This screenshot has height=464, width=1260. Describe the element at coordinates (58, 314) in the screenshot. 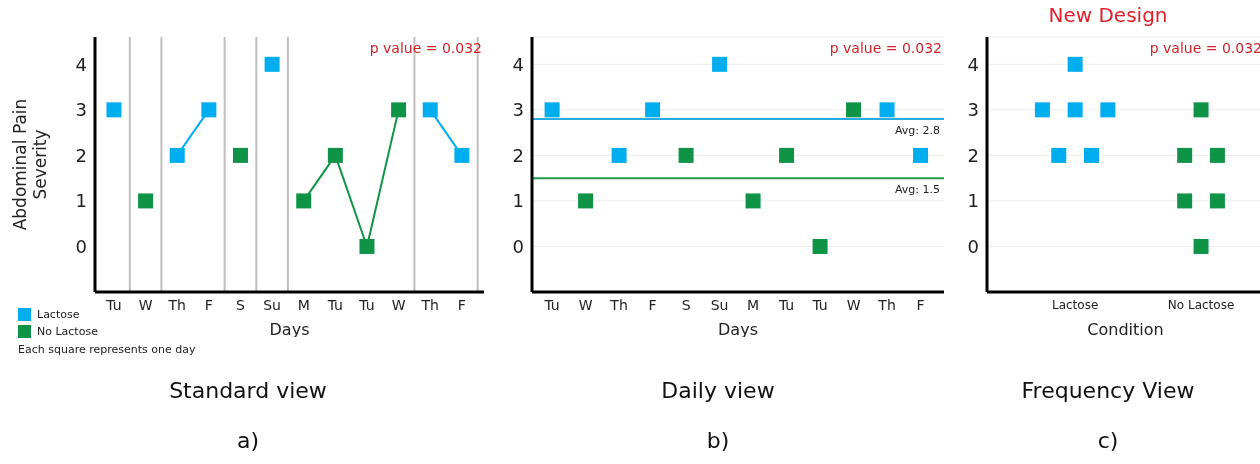

I see `legend-label: Lactose` at that location.